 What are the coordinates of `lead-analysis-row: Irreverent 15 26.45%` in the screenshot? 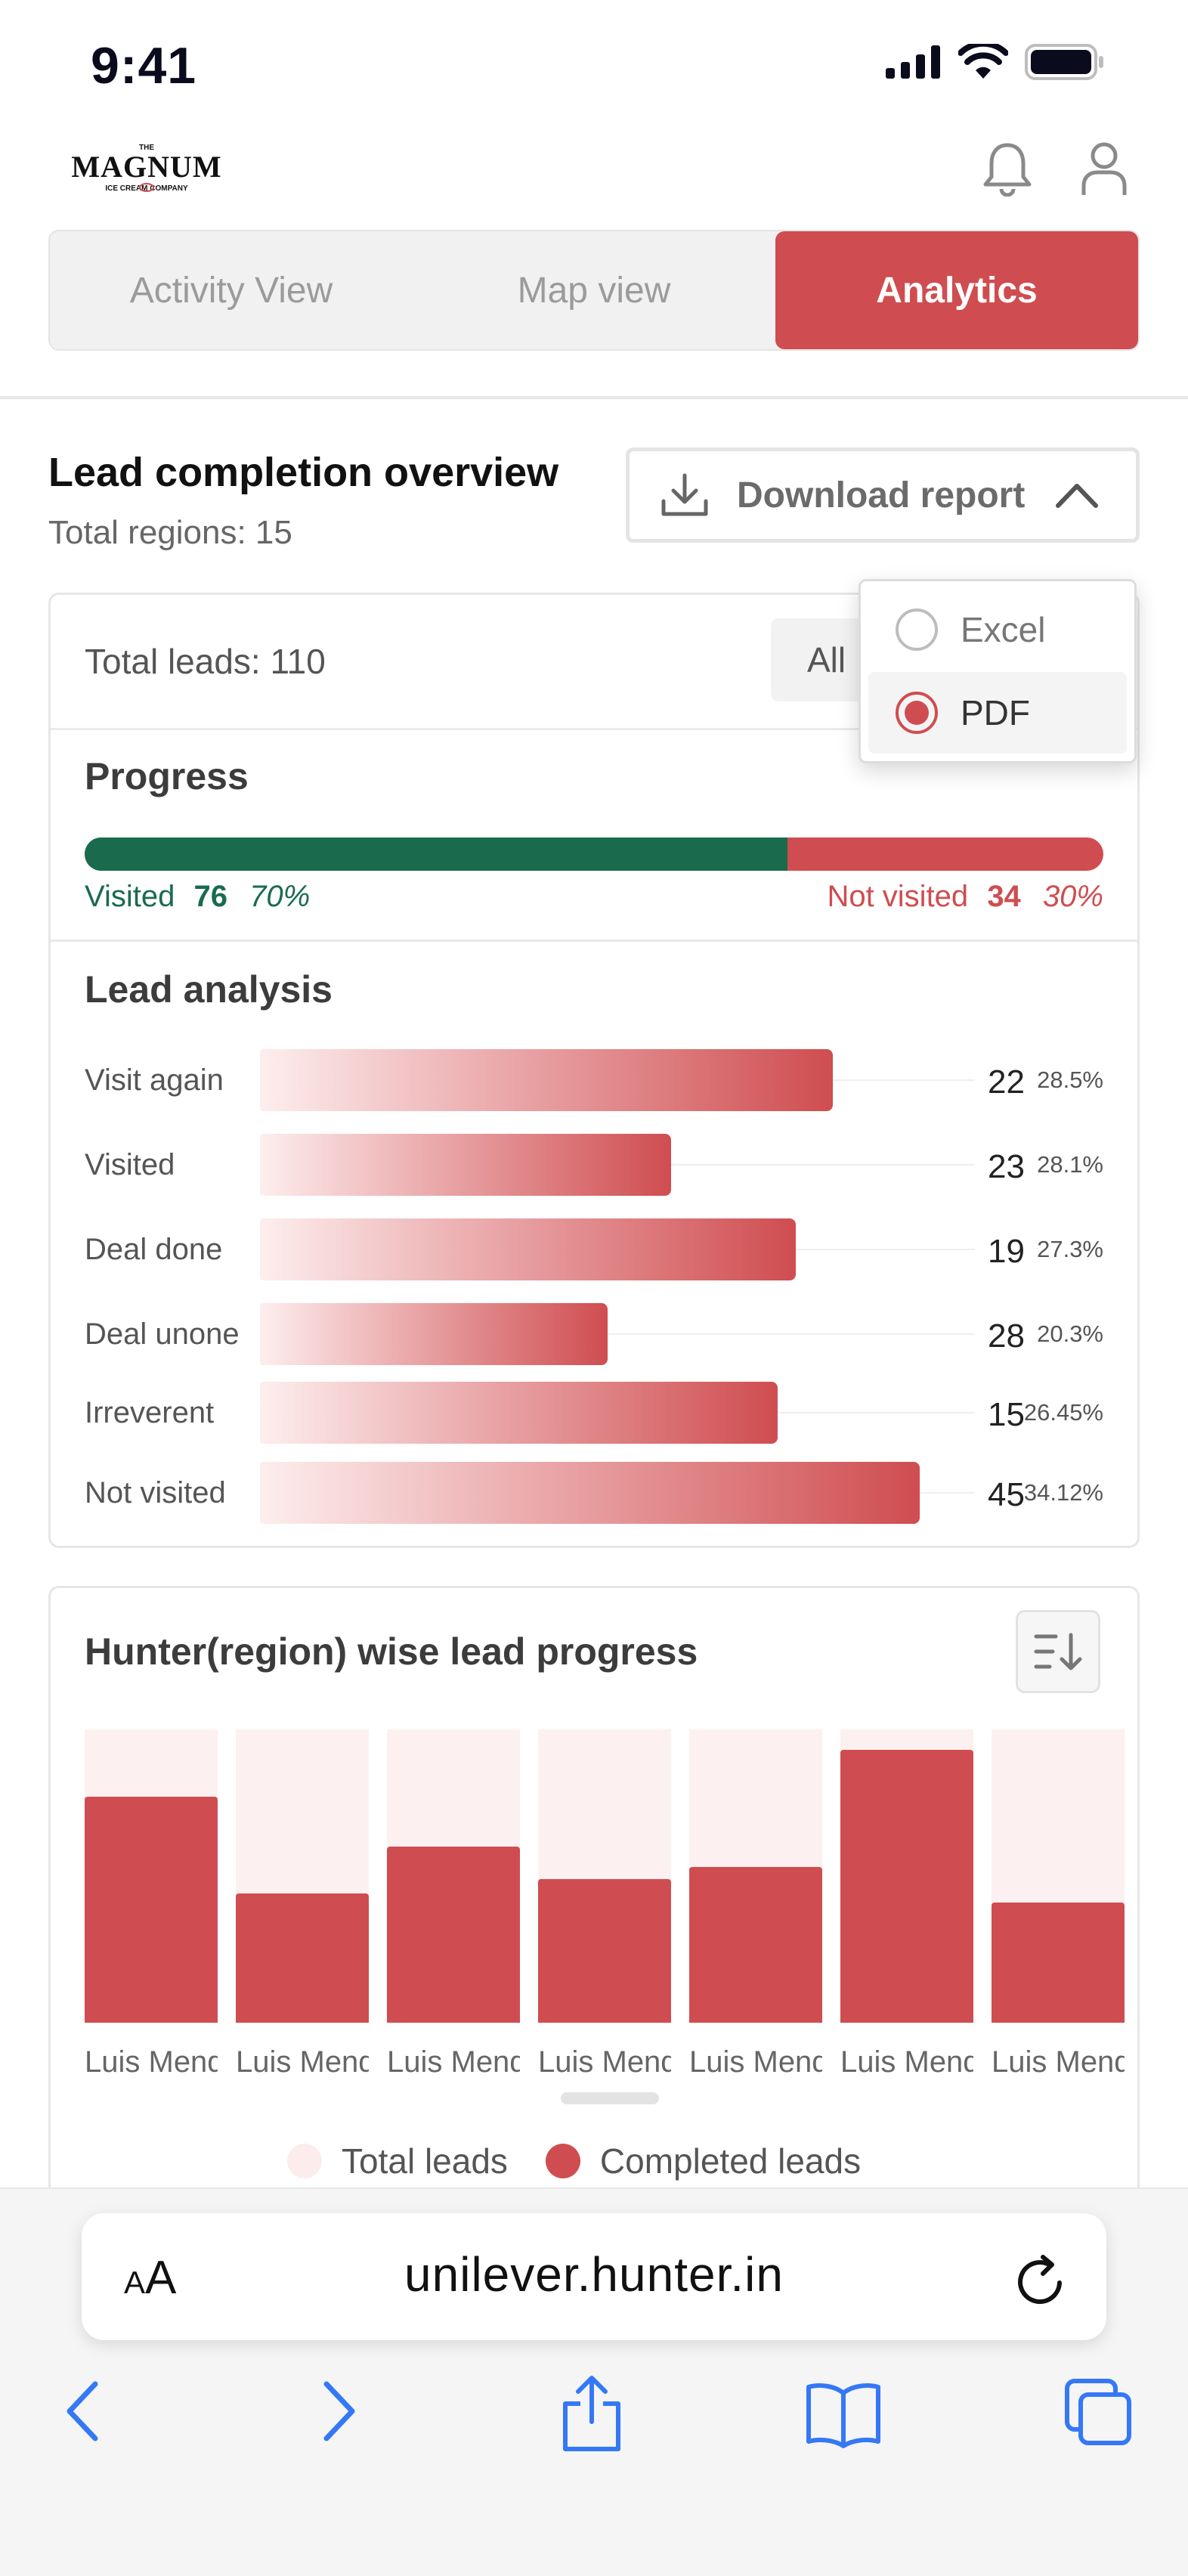 It's located at (594, 1413).